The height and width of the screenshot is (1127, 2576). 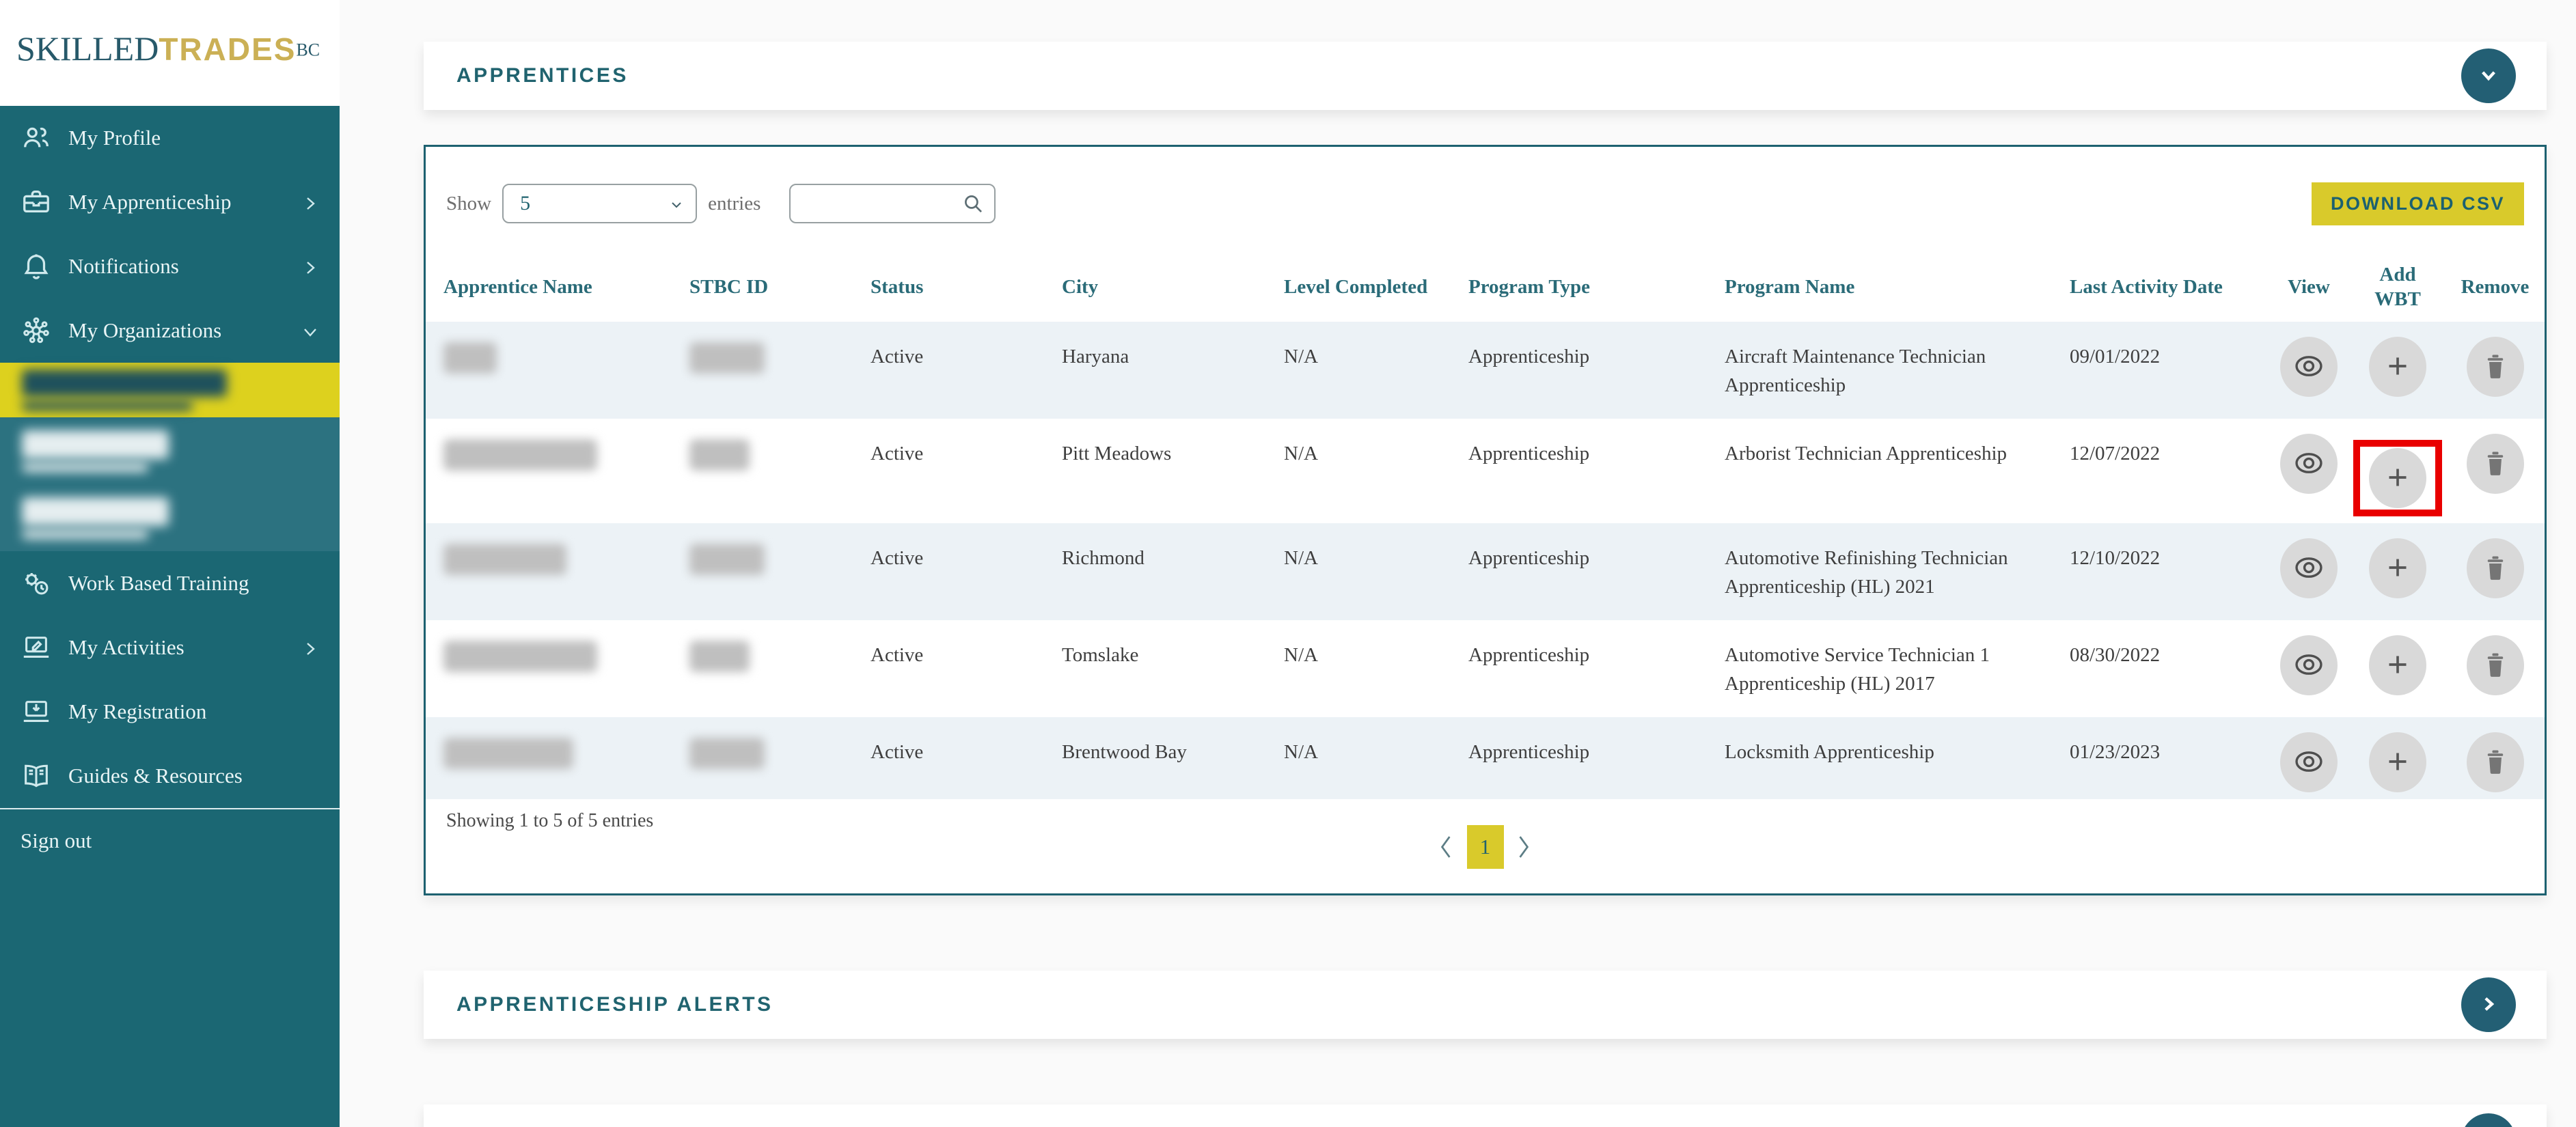 I want to click on page-size-select: 5, so click(x=600, y=203).